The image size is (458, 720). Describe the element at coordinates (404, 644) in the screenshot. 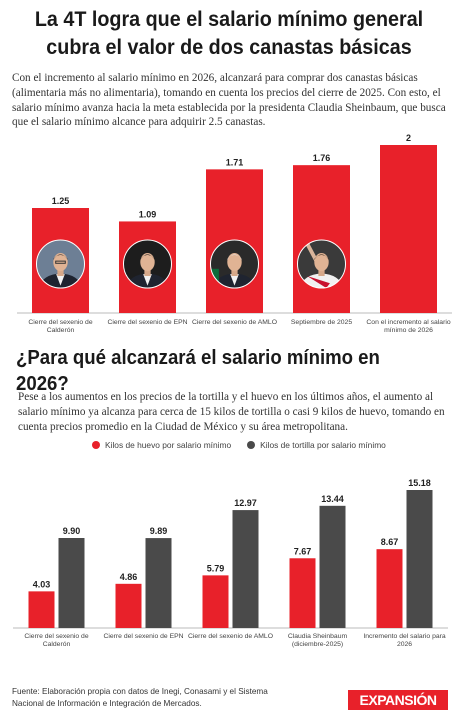

I see `chart2-category-label: 2026` at that location.